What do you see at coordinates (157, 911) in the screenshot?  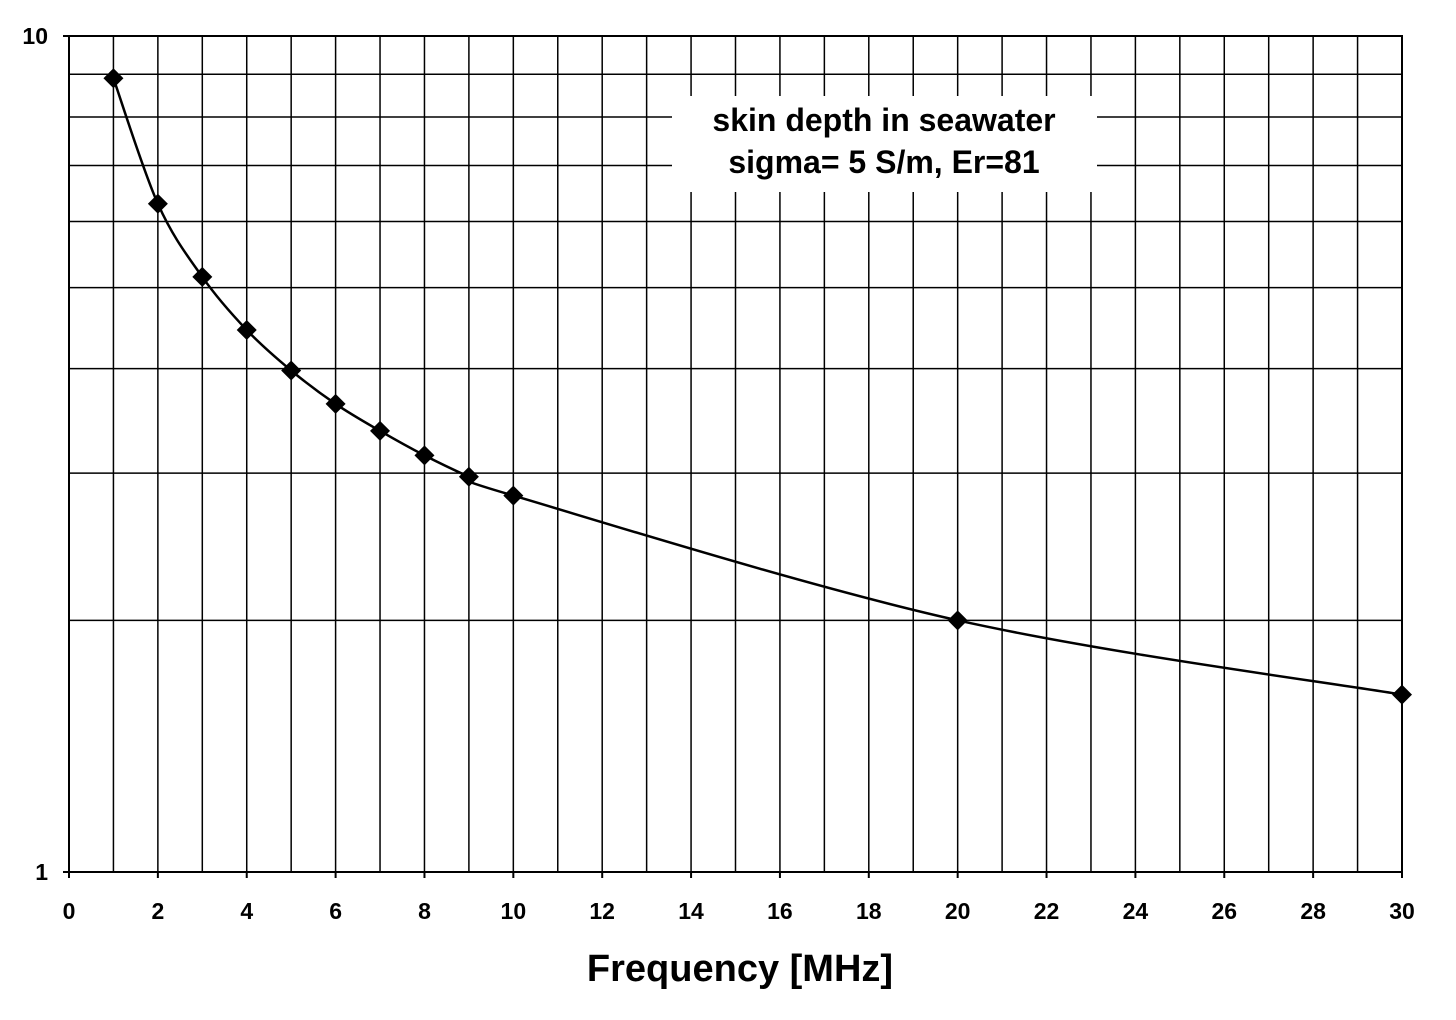 I see `x-tick-label: 2` at bounding box center [157, 911].